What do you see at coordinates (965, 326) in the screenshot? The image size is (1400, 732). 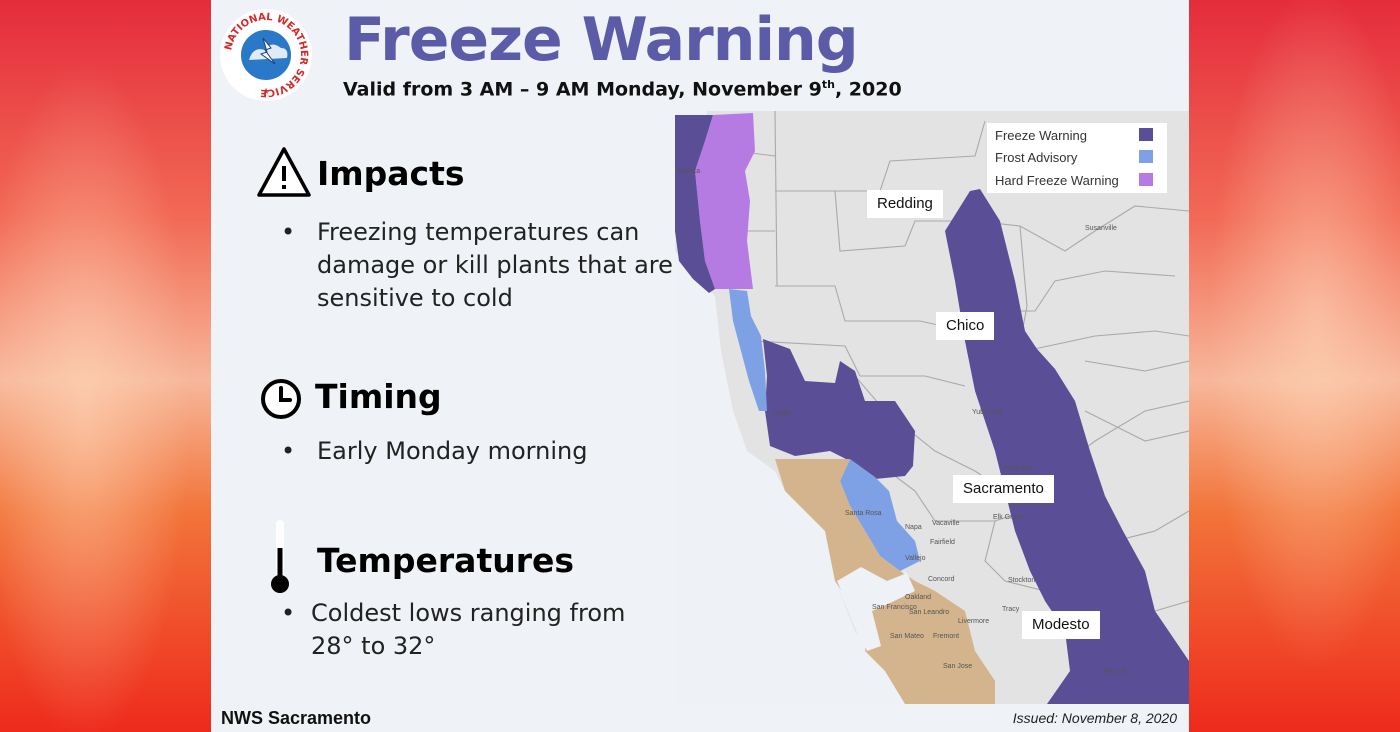 I see `city-label-chico: Chico` at bounding box center [965, 326].